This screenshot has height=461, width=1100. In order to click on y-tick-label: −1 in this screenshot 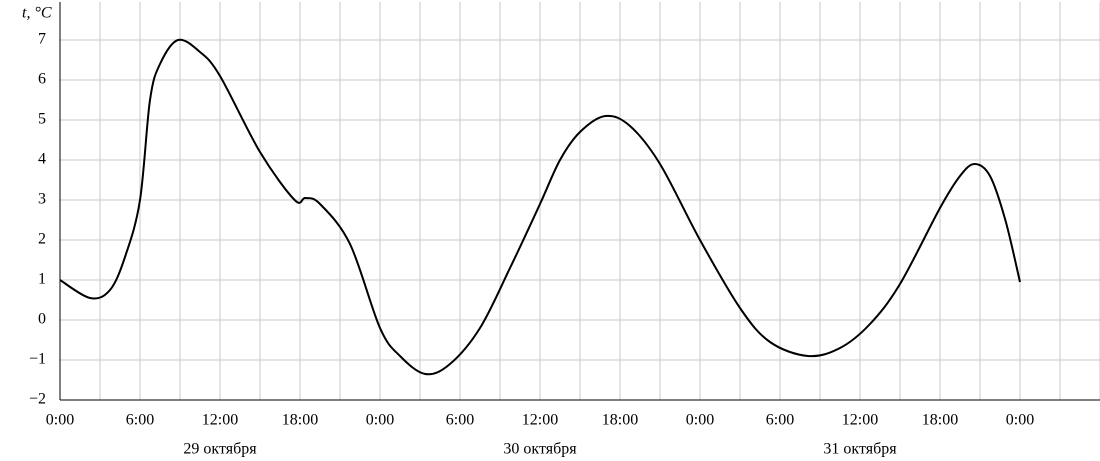, I will do `click(37, 359)`.